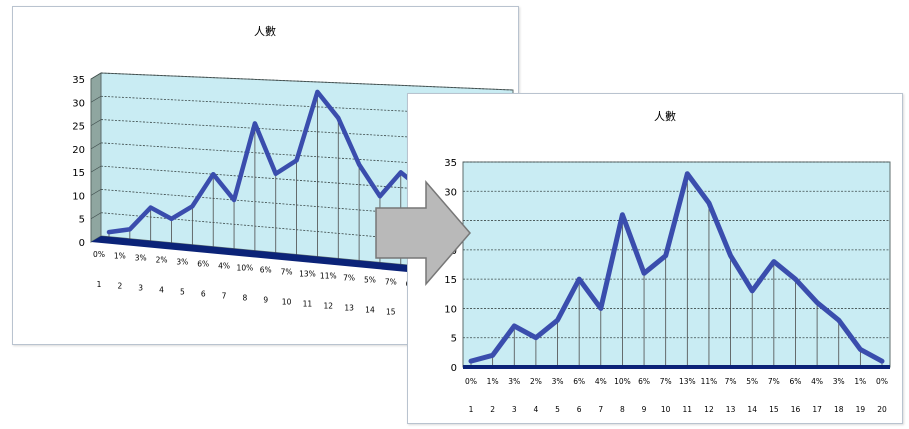 The image size is (909, 429). Describe the element at coordinates (78, 127) in the screenshot. I see `y-tick-label: 25` at that location.